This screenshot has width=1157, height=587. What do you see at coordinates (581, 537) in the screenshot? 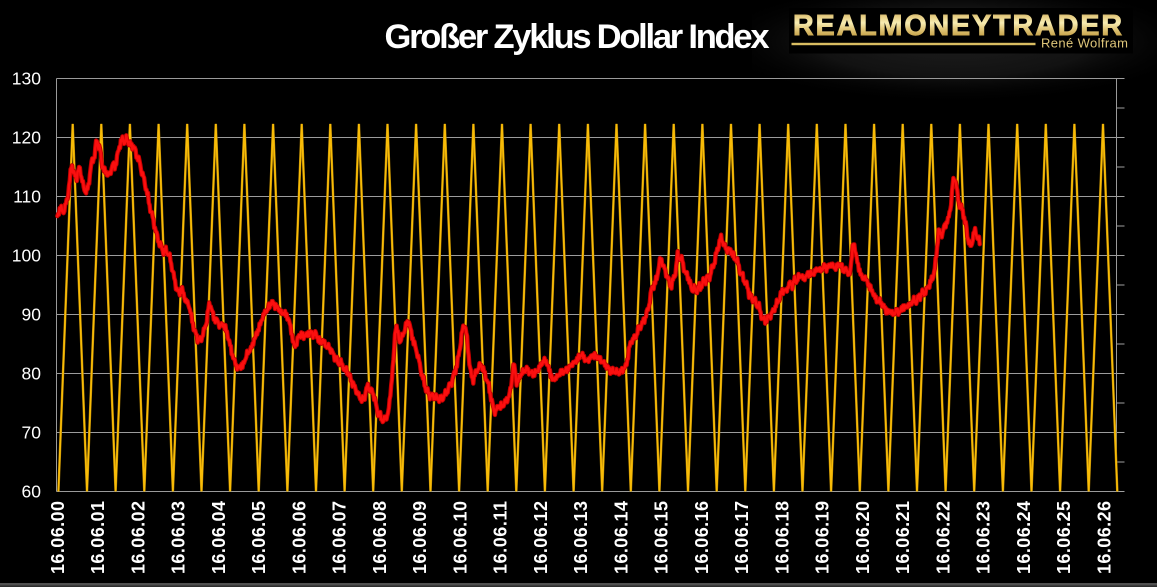
I see `svg-text: 16.06.13` at bounding box center [581, 537].